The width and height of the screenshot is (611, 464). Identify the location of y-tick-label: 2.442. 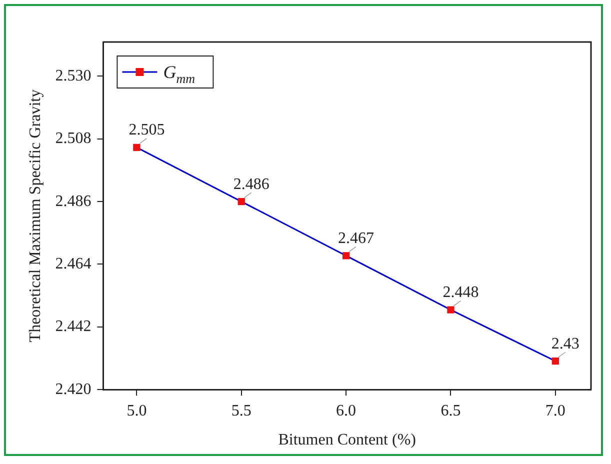
(73, 327).